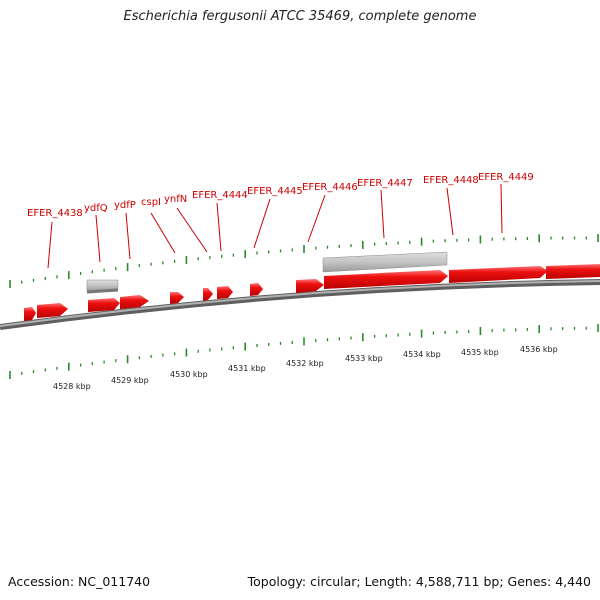 This screenshot has height=600, width=600. I want to click on label-leader-lines, so click(275, 226).